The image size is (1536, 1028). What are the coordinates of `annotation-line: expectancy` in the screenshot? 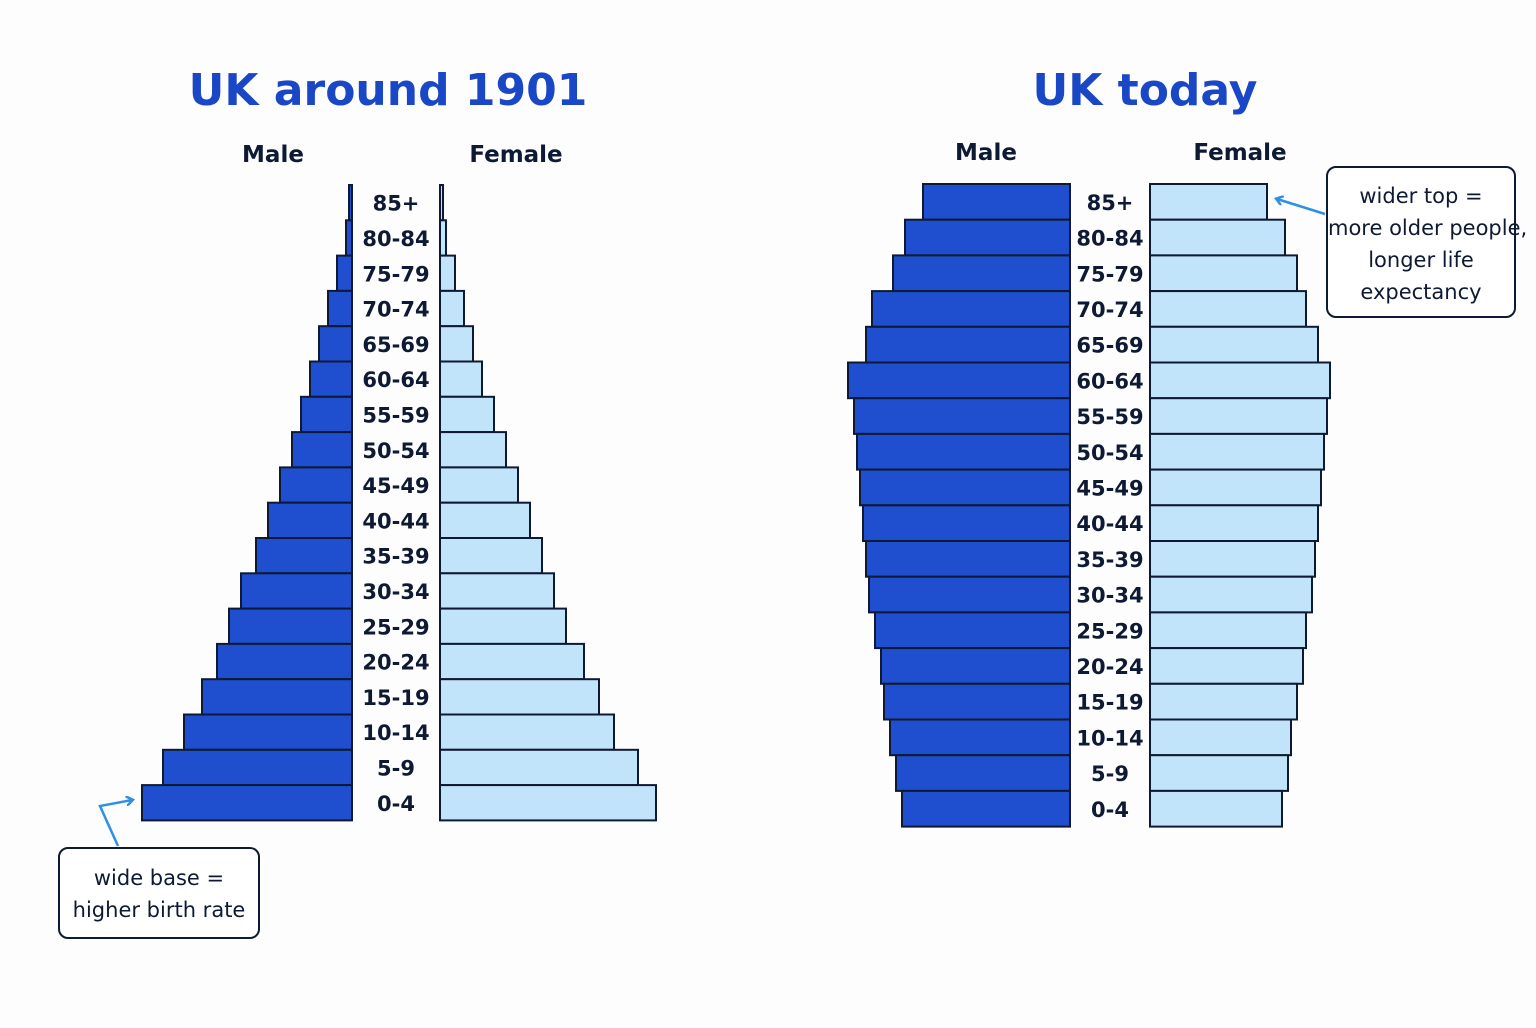 It's located at (1421, 292).